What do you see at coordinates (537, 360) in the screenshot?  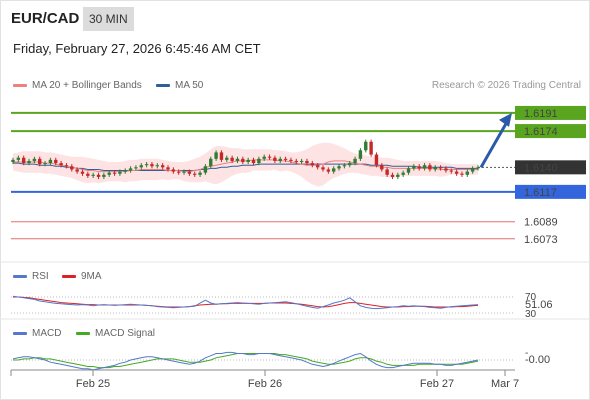 I see `macd-current-value: -0.00` at bounding box center [537, 360].